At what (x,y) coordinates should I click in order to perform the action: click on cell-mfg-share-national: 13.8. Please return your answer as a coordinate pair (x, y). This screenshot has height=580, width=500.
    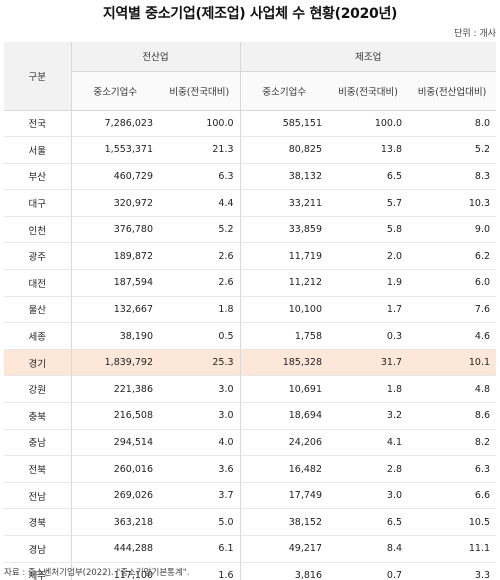
    Looking at the image, I should click on (368, 150).